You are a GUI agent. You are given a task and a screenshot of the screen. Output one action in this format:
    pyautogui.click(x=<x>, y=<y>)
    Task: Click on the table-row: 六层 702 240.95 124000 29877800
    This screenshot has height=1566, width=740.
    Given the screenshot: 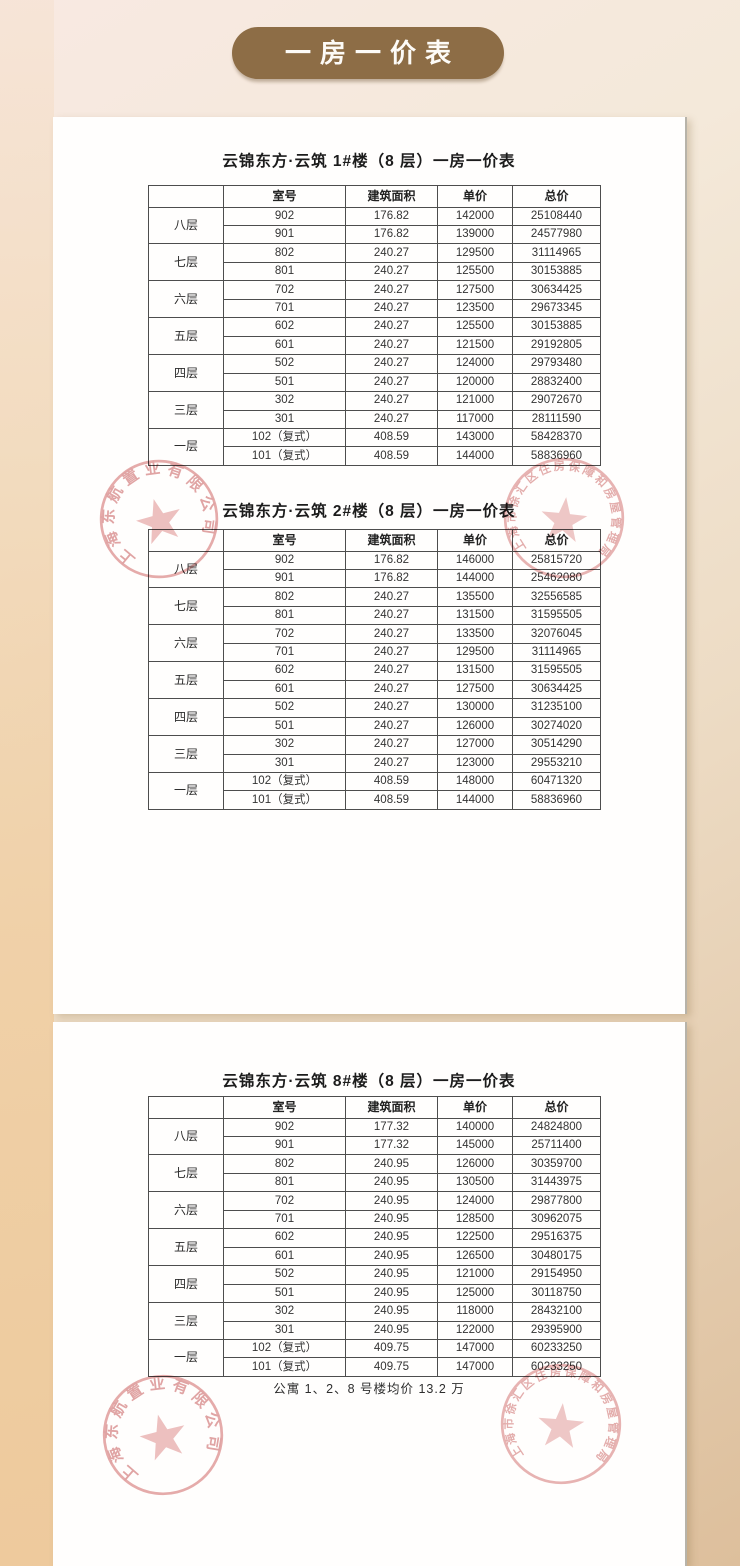 What is the action you would take?
    pyautogui.click(x=374, y=1210)
    